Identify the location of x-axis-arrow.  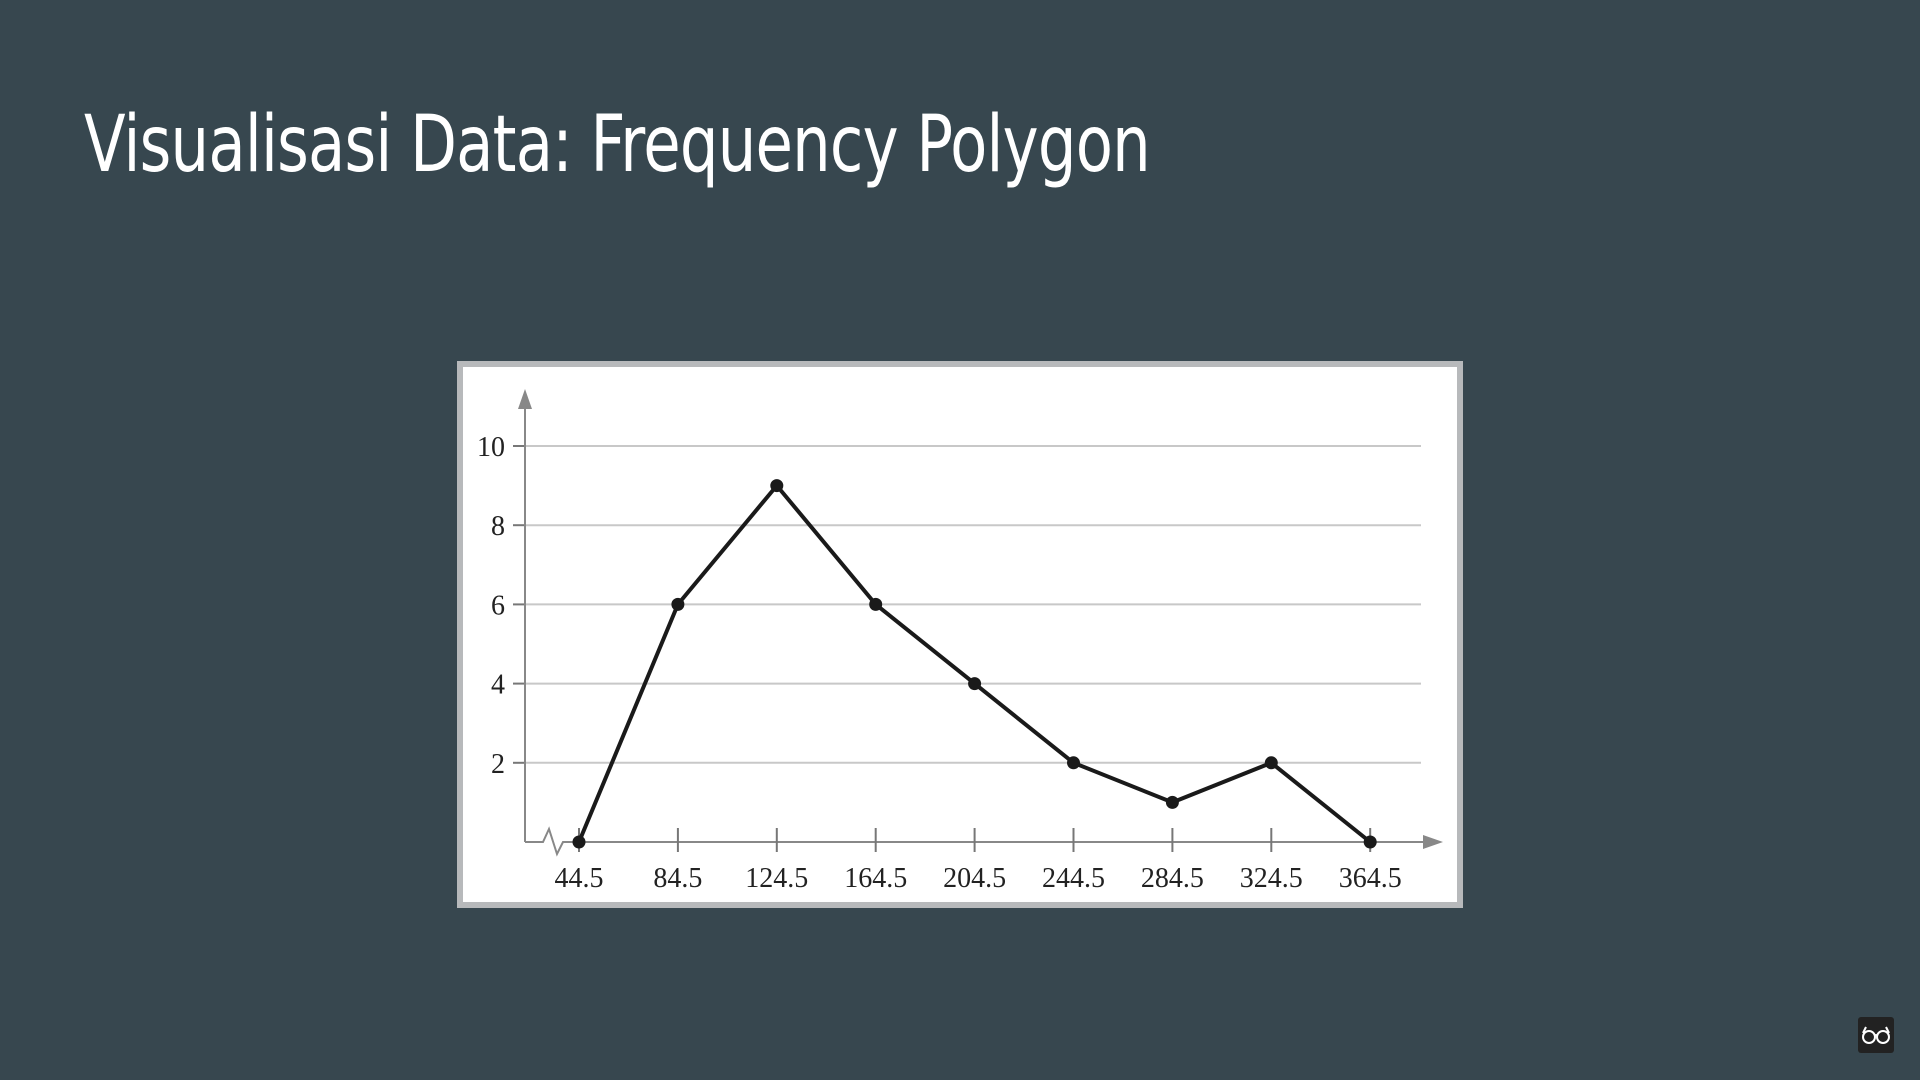
(1433, 842).